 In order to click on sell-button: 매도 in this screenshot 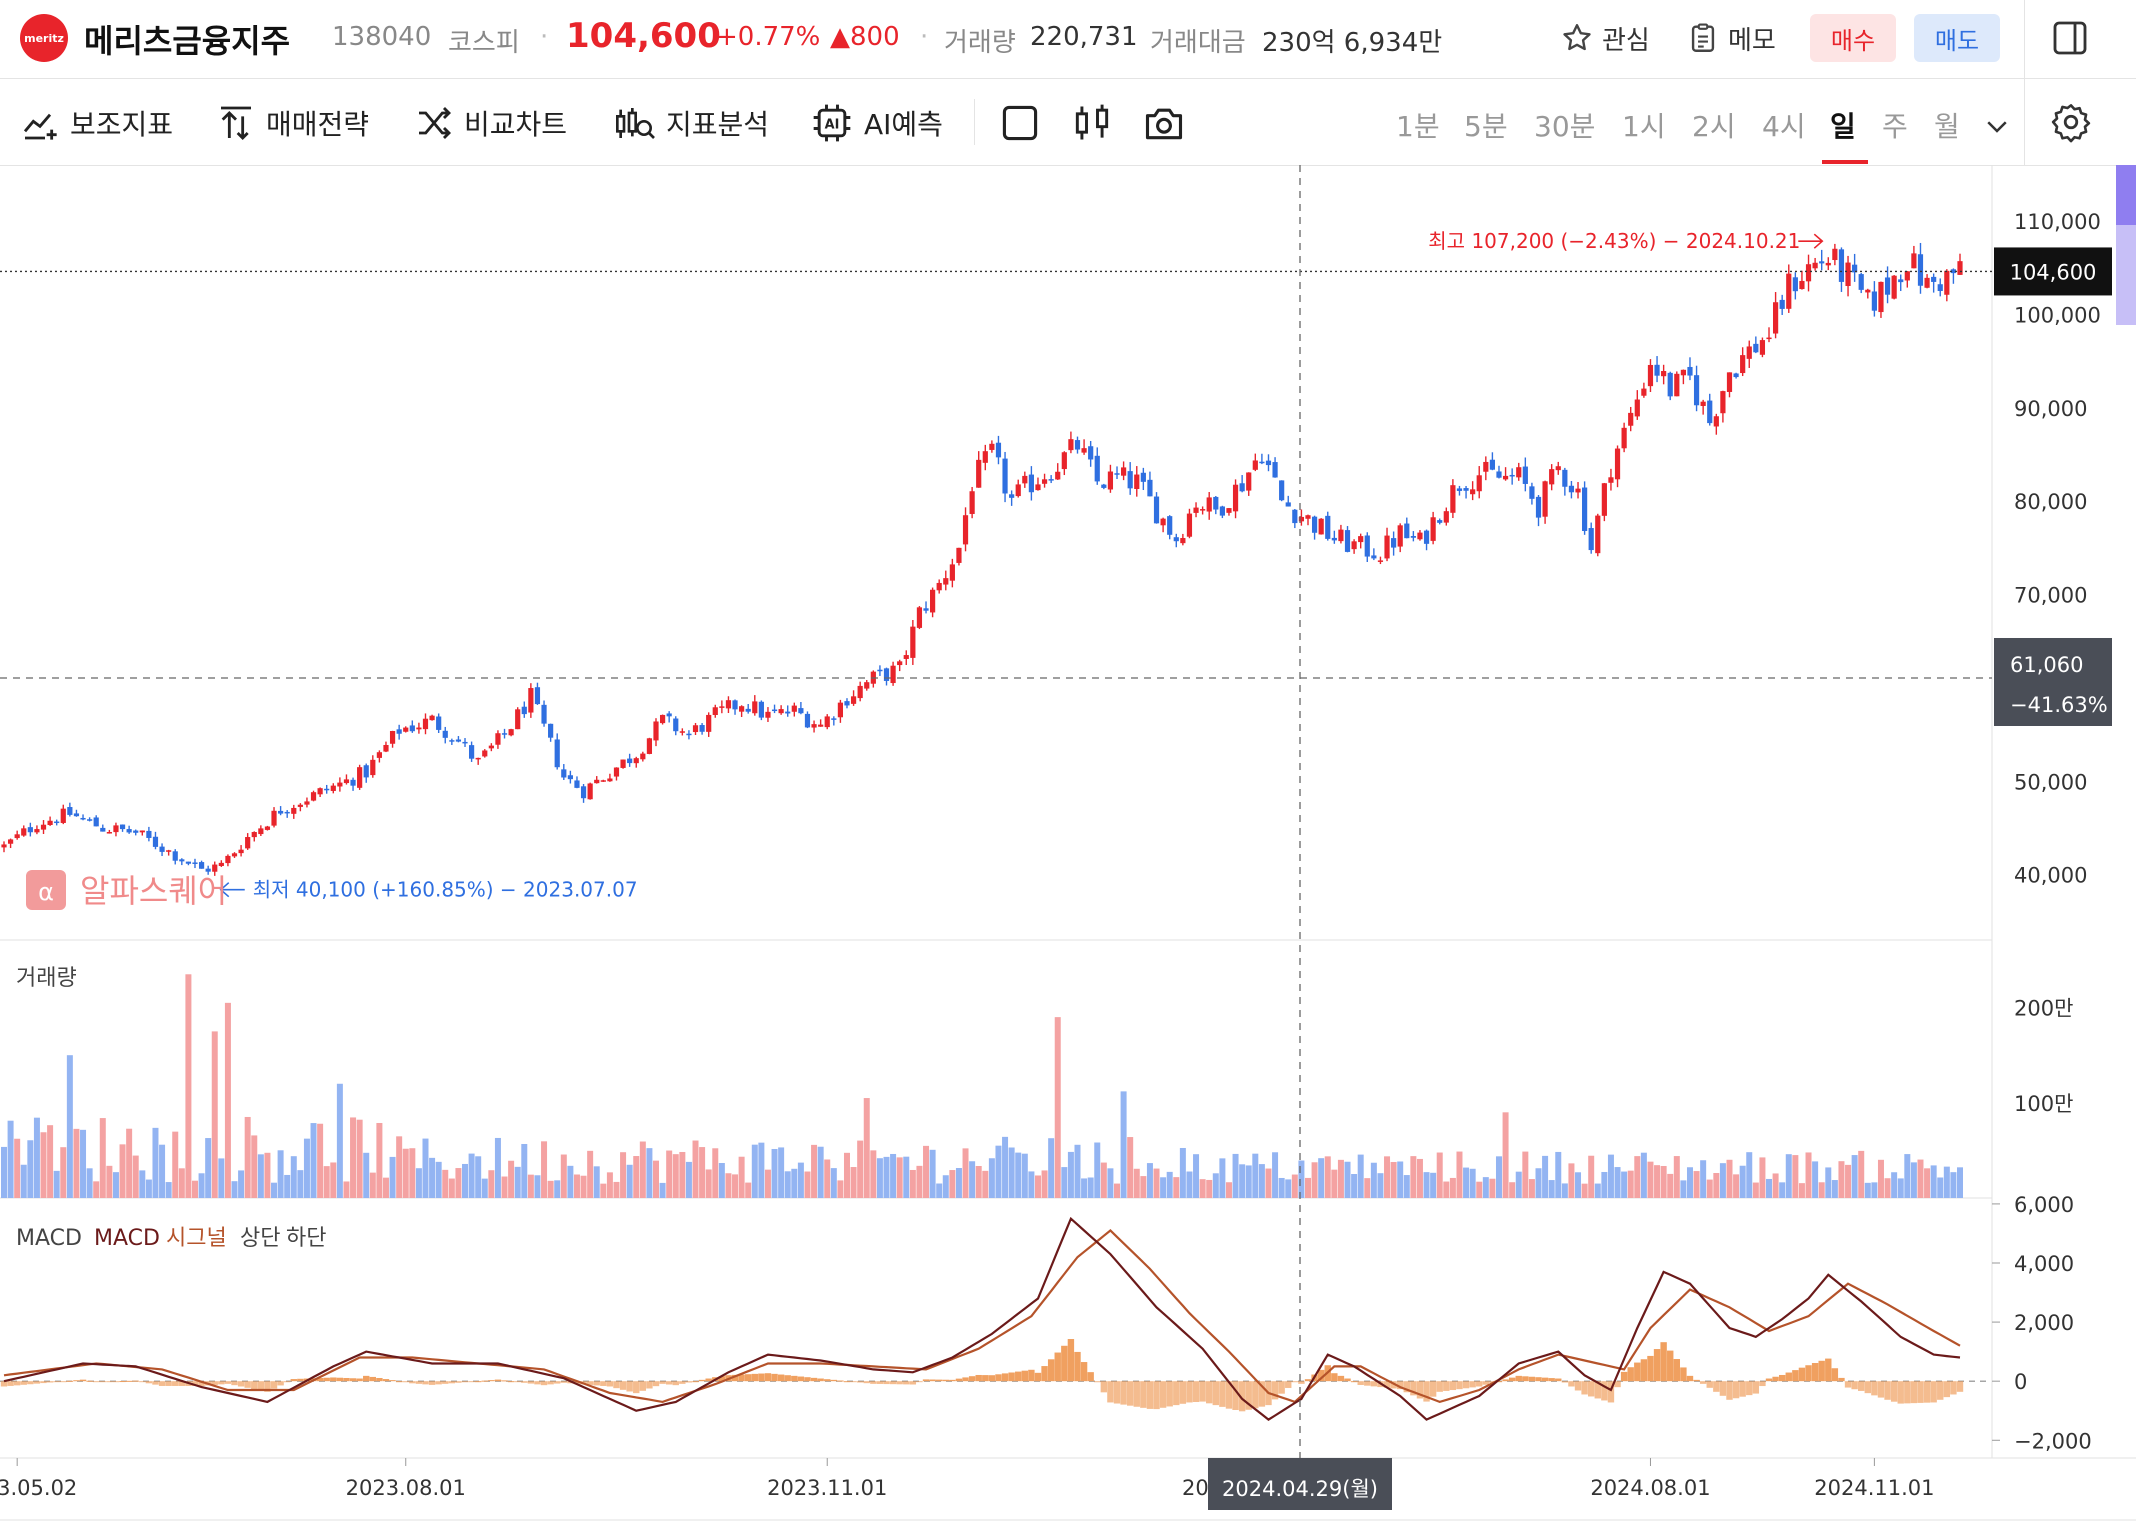, I will do `click(1957, 38)`.